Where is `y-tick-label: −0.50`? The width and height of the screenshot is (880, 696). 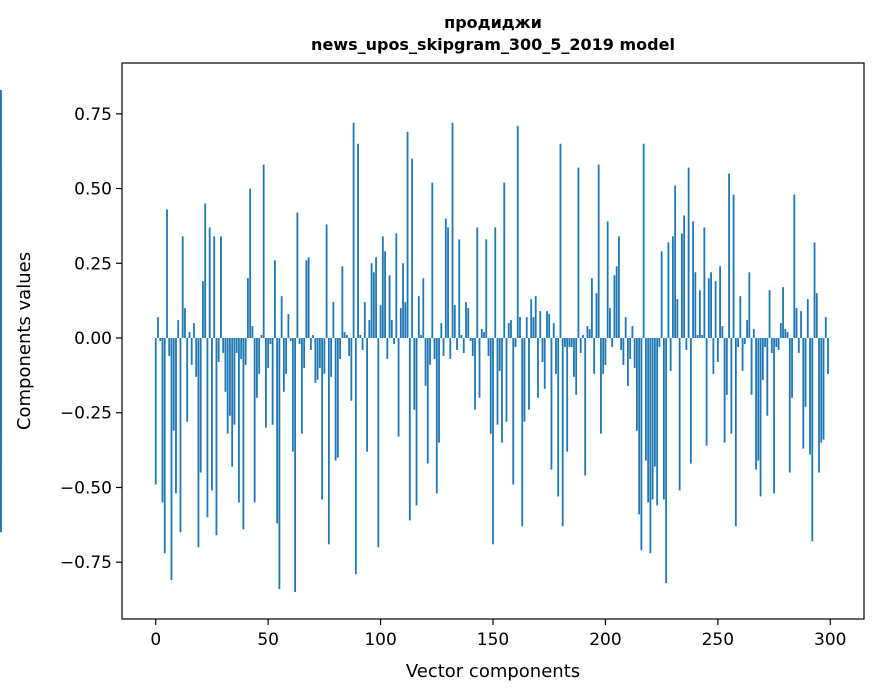 y-tick-label: −0.50 is located at coordinates (86, 488).